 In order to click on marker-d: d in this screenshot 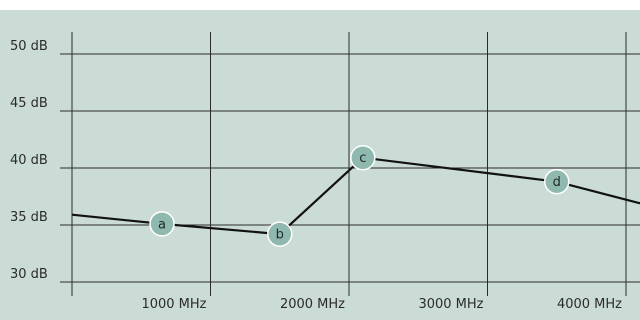, I will do `click(557, 181)`.